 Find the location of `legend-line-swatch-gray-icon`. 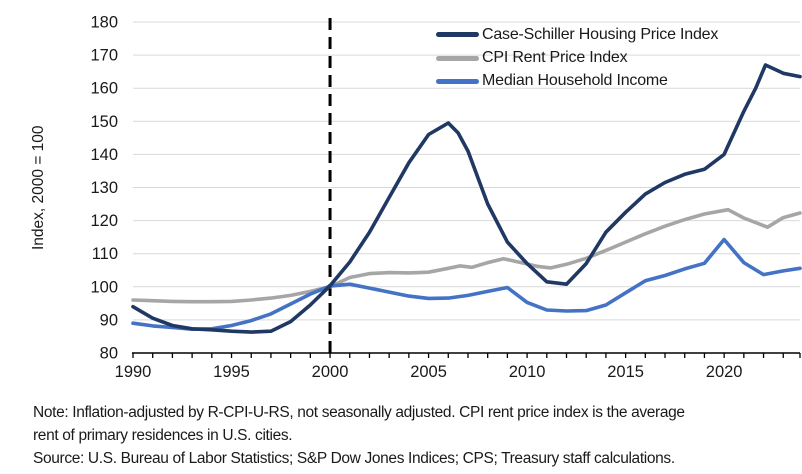

legend-line-swatch-gray-icon is located at coordinates (457, 58).